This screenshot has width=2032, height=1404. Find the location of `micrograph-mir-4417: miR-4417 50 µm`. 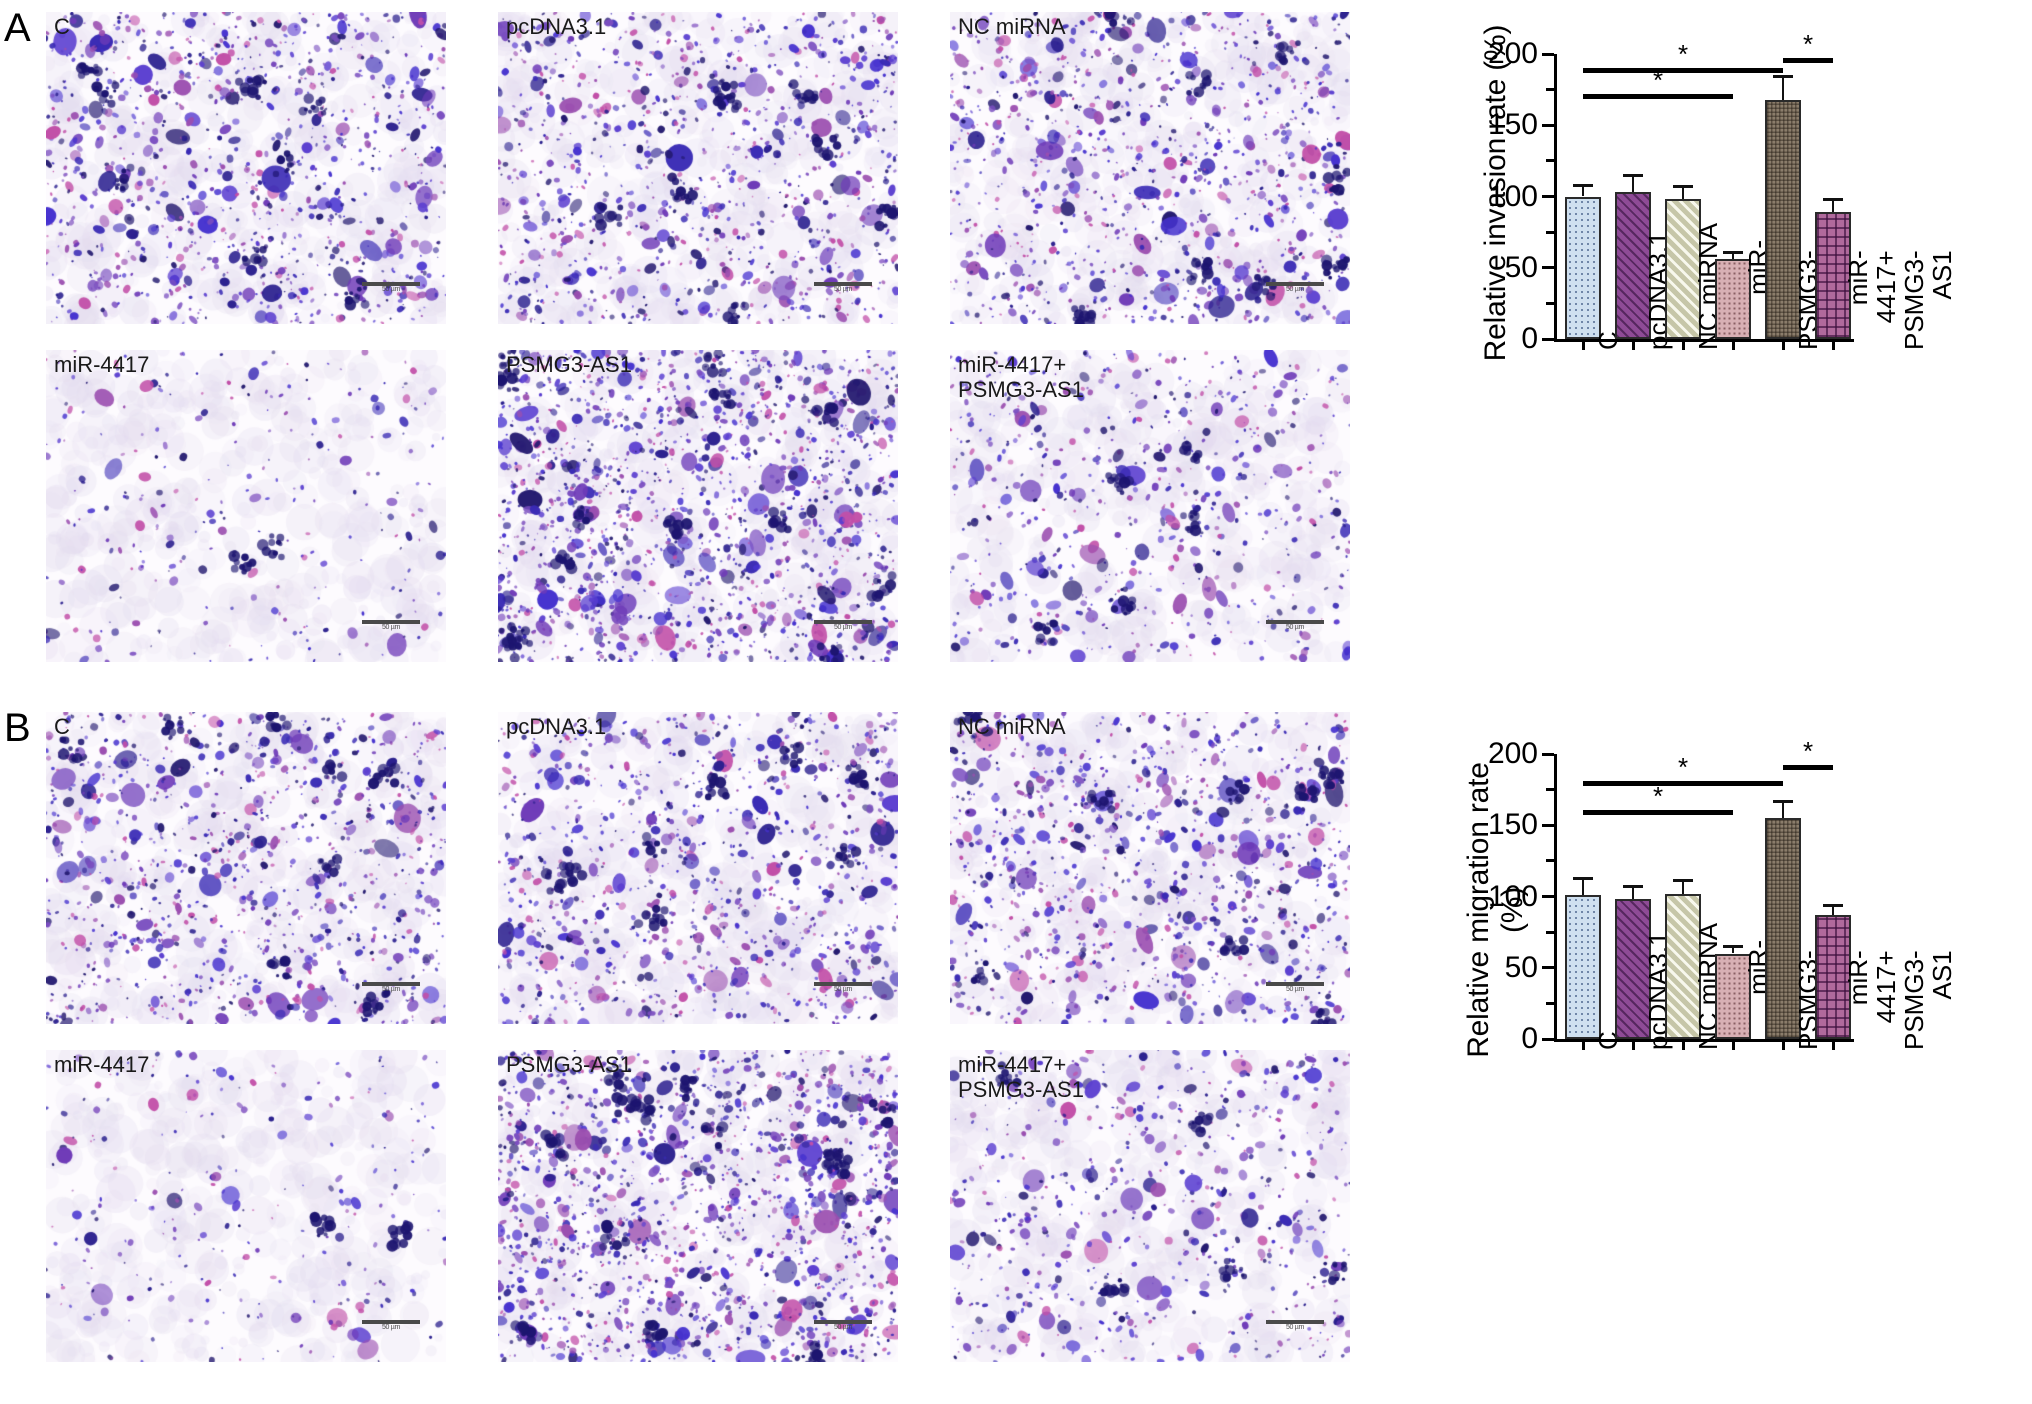

micrograph-mir-4417: miR-4417 50 µm is located at coordinates (246, 506).